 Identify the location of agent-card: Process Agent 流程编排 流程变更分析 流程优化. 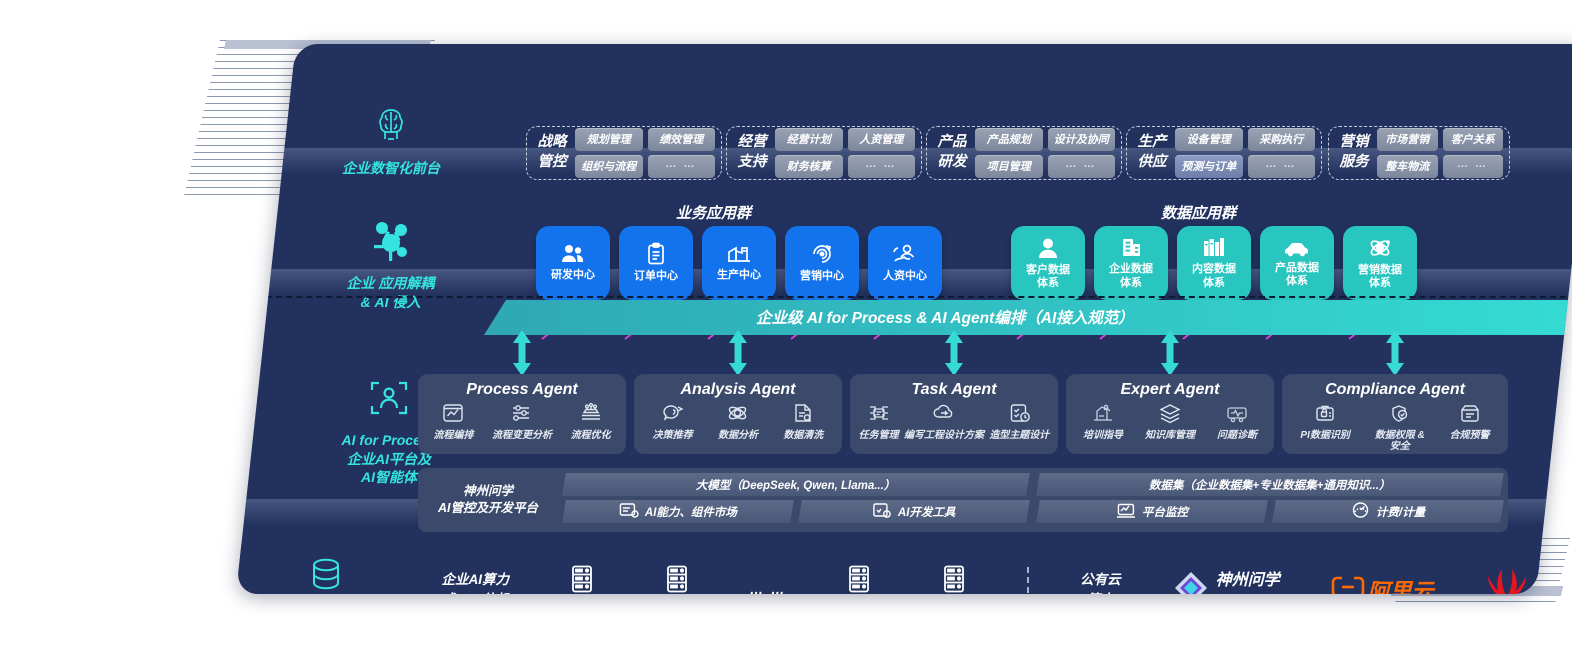
(522, 414).